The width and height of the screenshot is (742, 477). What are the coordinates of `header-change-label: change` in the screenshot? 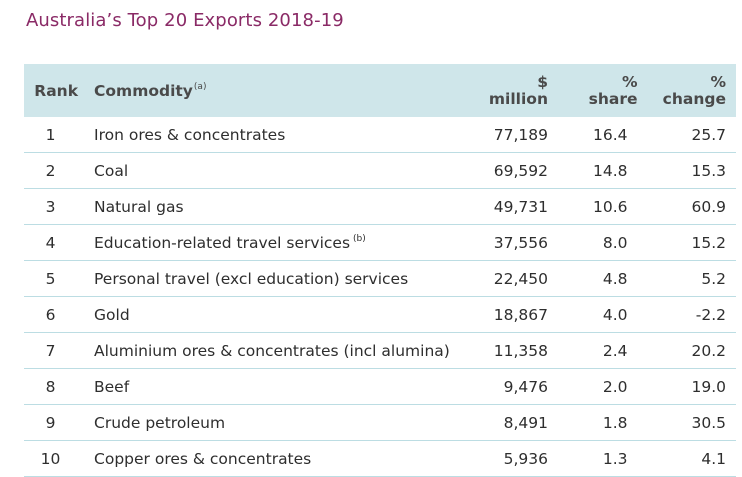 It's located at (694, 98).